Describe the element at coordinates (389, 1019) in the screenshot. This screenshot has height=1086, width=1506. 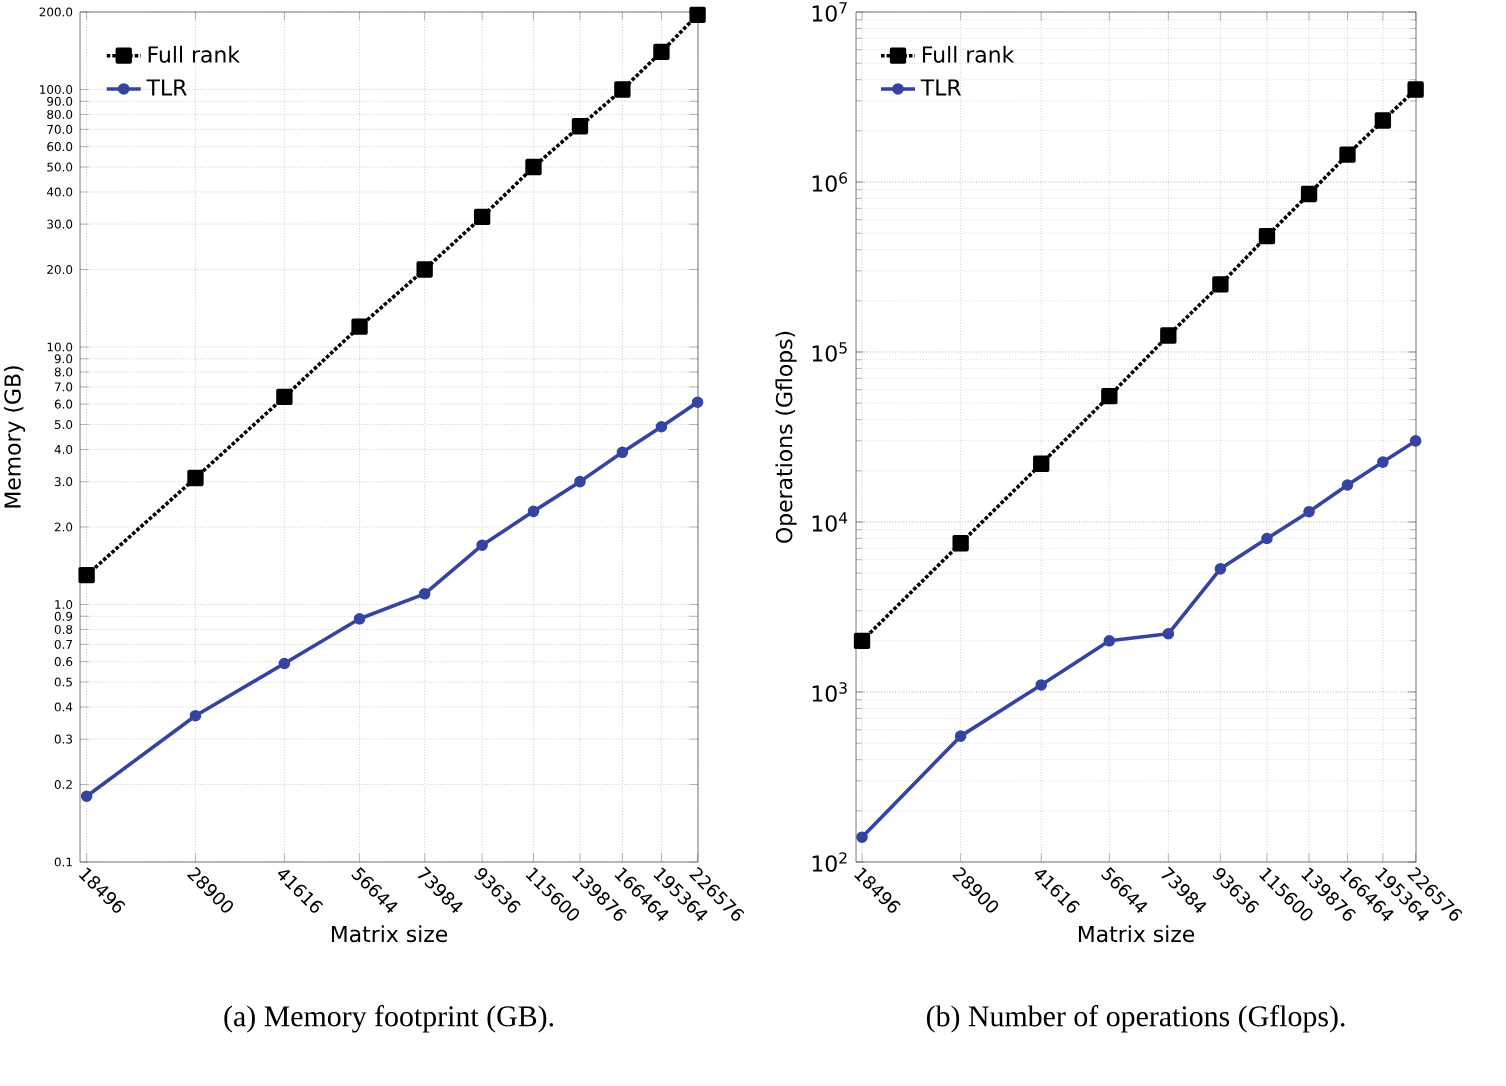
I see `text: (a) Memory footprint (GB).` at that location.